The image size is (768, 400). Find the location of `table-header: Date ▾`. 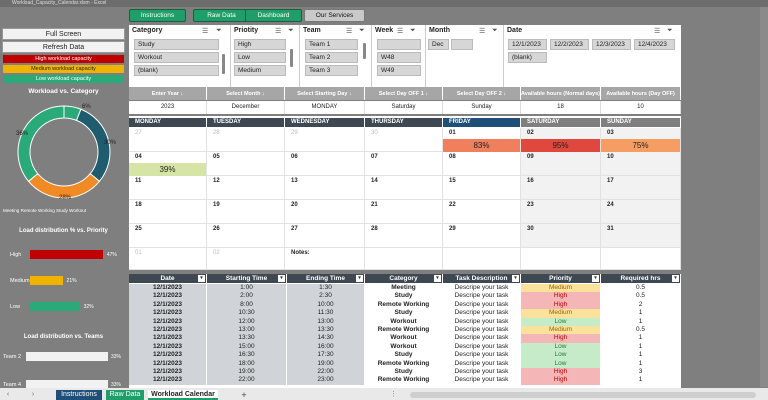

table-header: Date ▾ is located at coordinates (167, 278).